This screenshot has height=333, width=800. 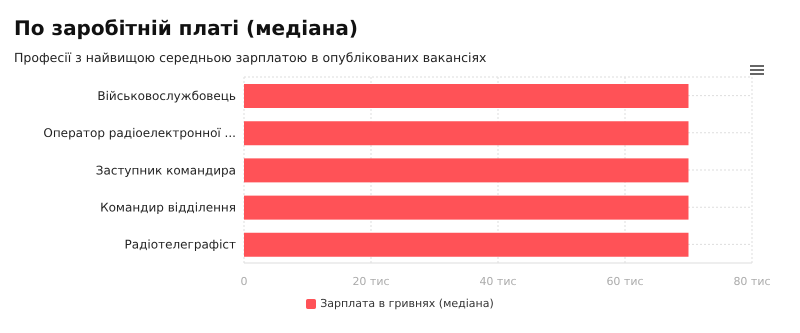 What do you see at coordinates (168, 207) in the screenshot?
I see `y-tick-label: Командир відділення` at bounding box center [168, 207].